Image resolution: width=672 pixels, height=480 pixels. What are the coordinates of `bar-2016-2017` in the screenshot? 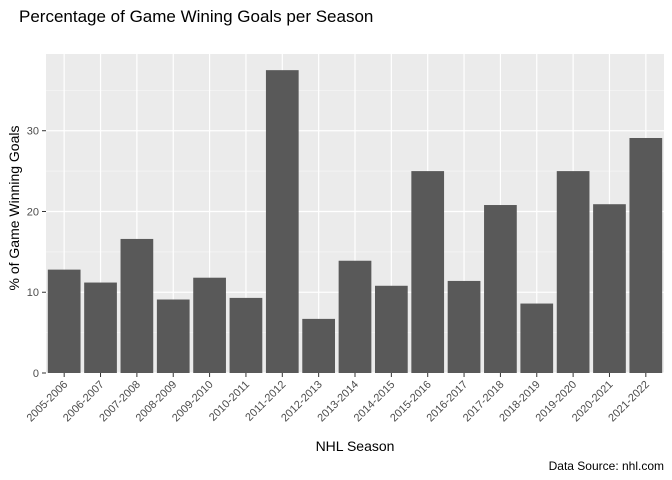 It's located at (464, 326).